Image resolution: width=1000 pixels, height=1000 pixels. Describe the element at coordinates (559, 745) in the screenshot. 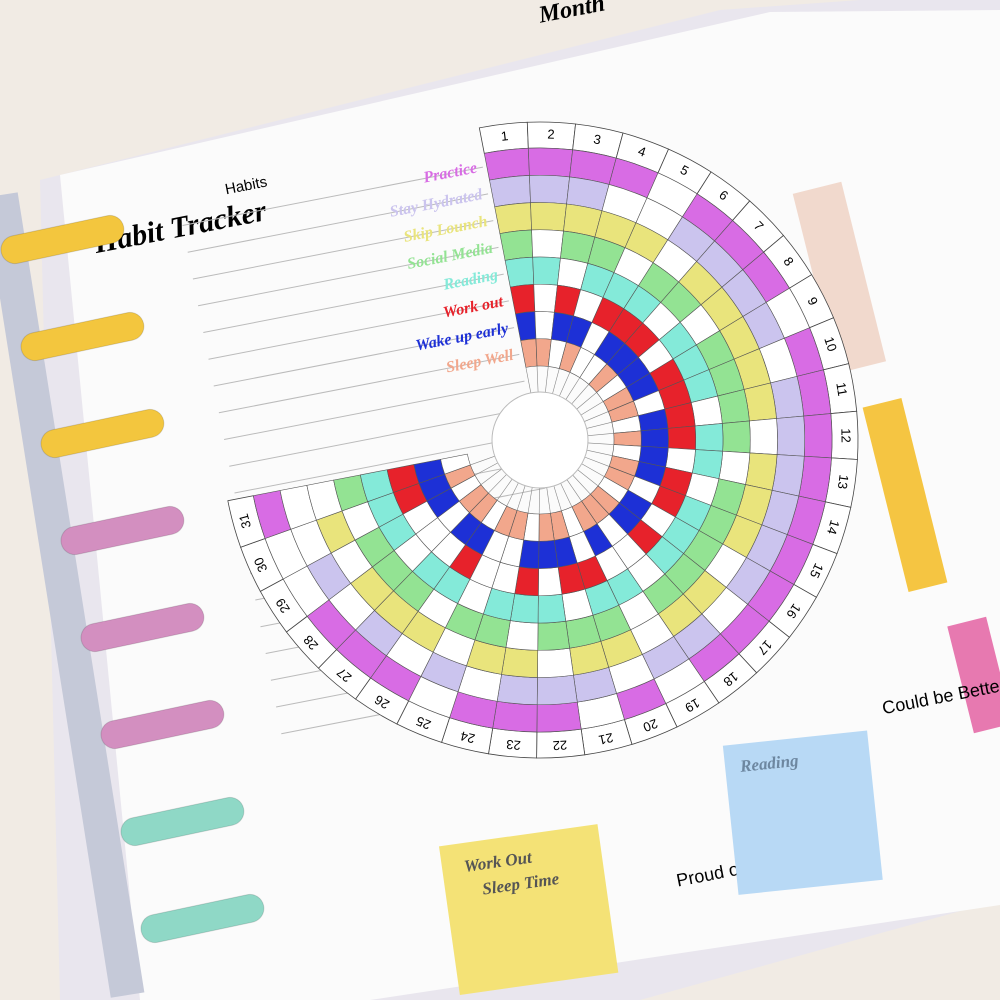

I see `day-number: 22` at that location.